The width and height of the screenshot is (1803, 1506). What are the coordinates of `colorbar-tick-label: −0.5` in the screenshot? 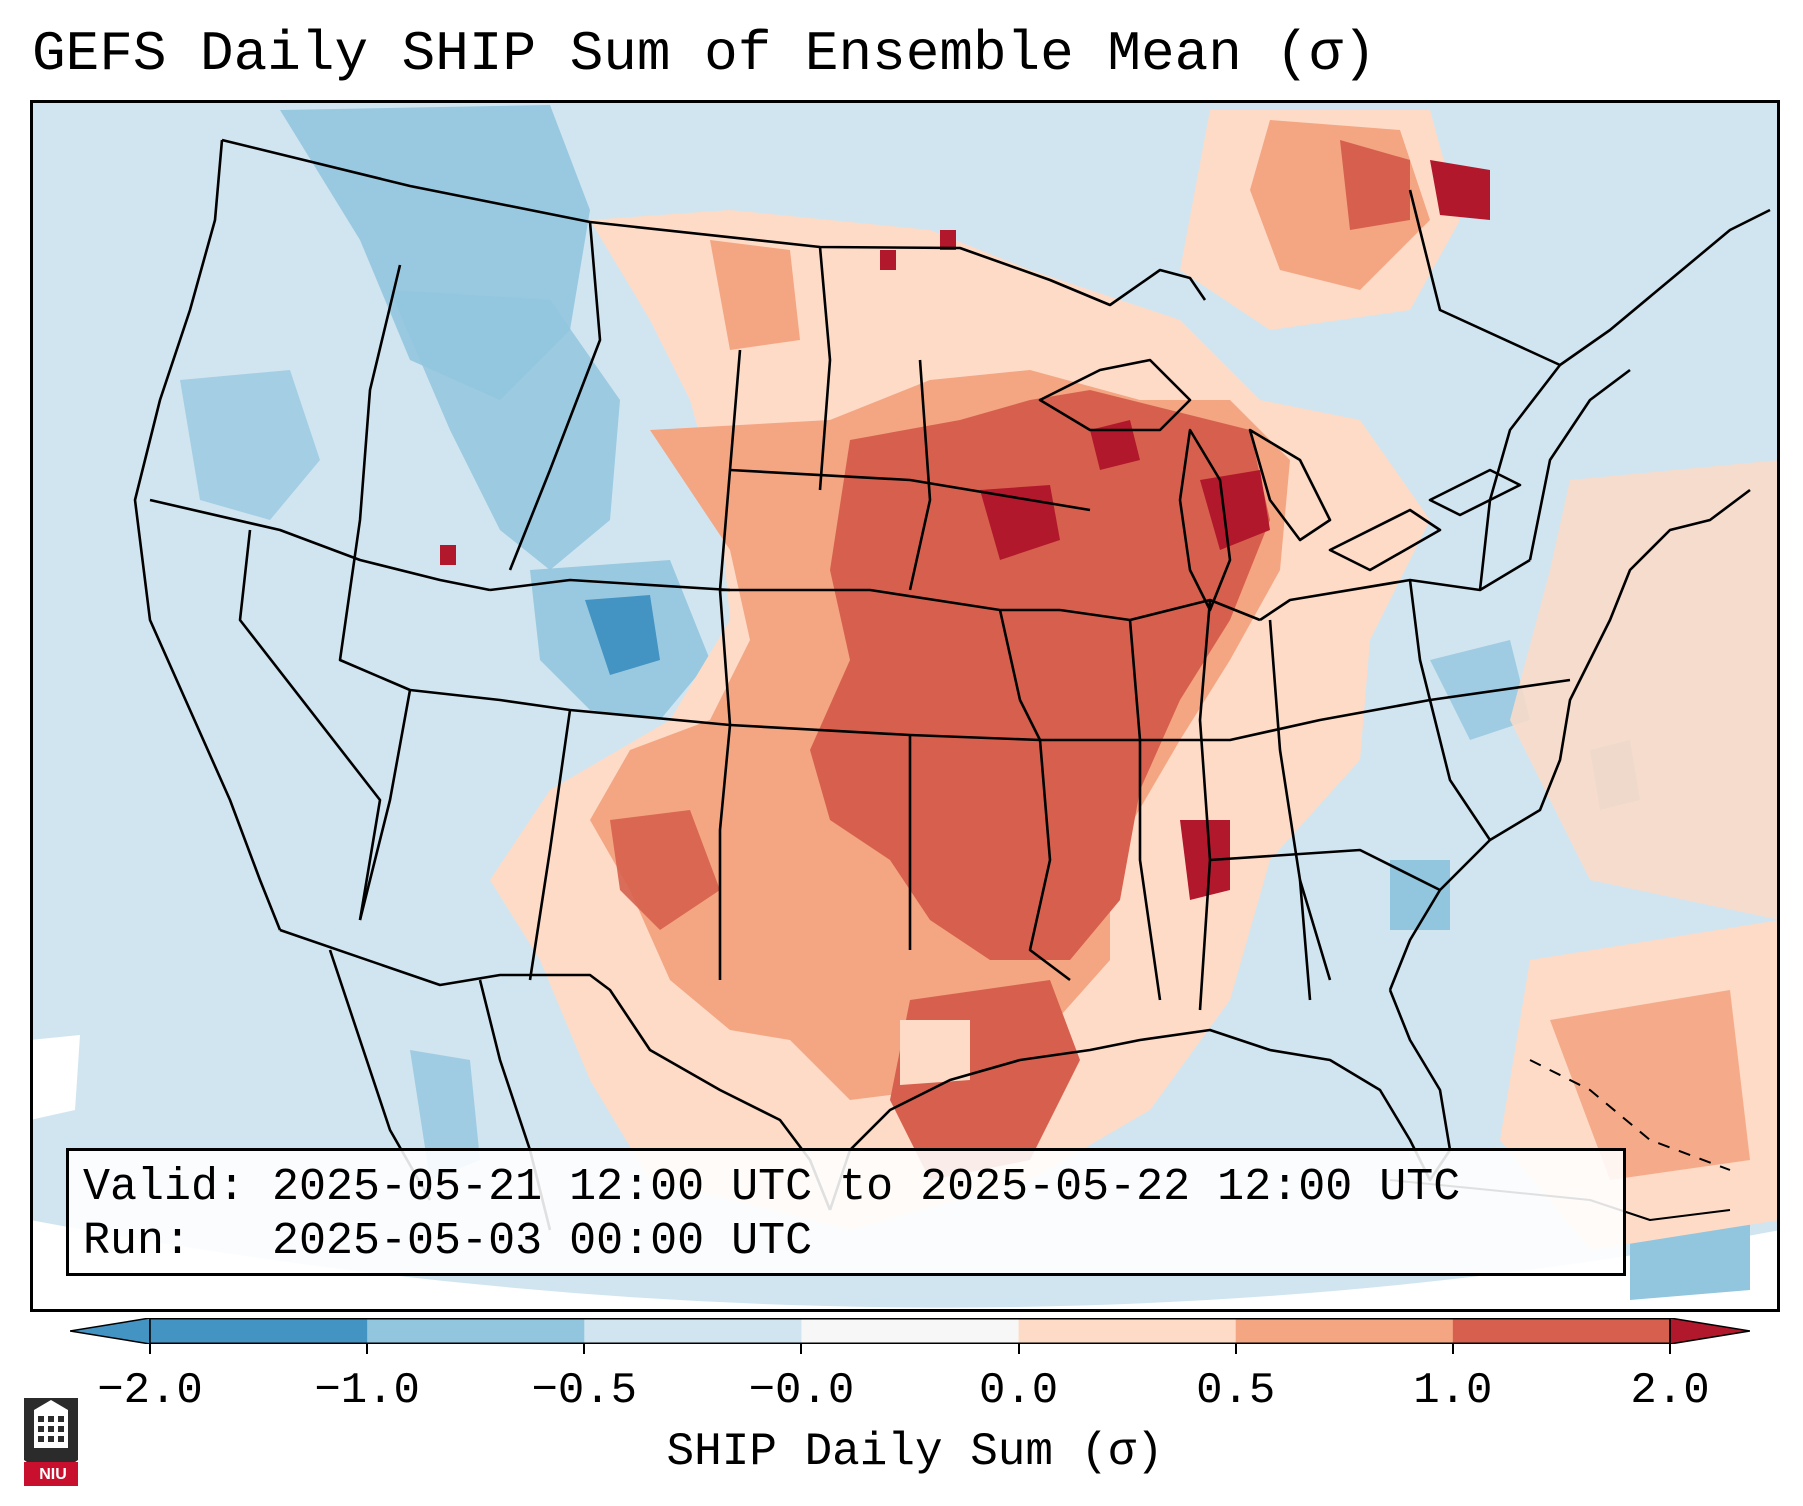 It's located at (584, 1391).